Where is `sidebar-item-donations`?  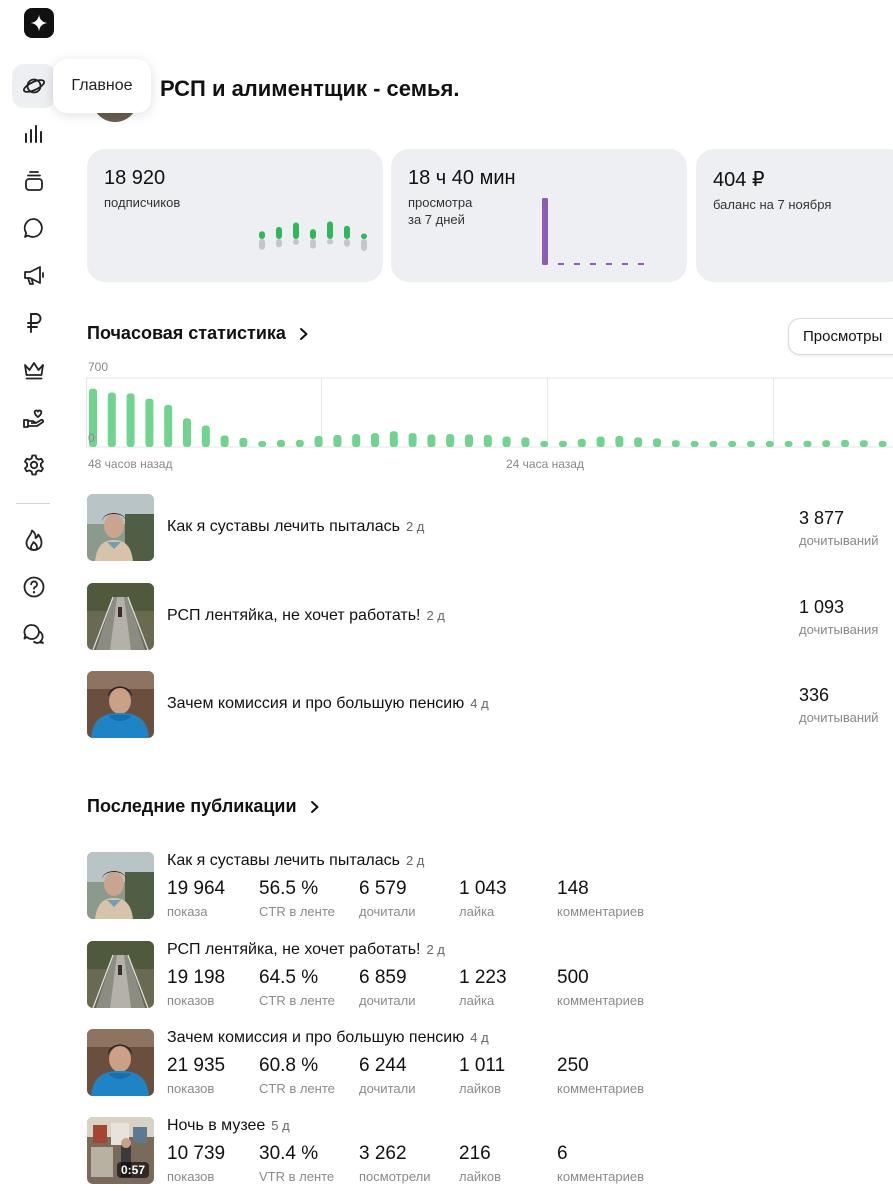 sidebar-item-donations is located at coordinates (34, 418).